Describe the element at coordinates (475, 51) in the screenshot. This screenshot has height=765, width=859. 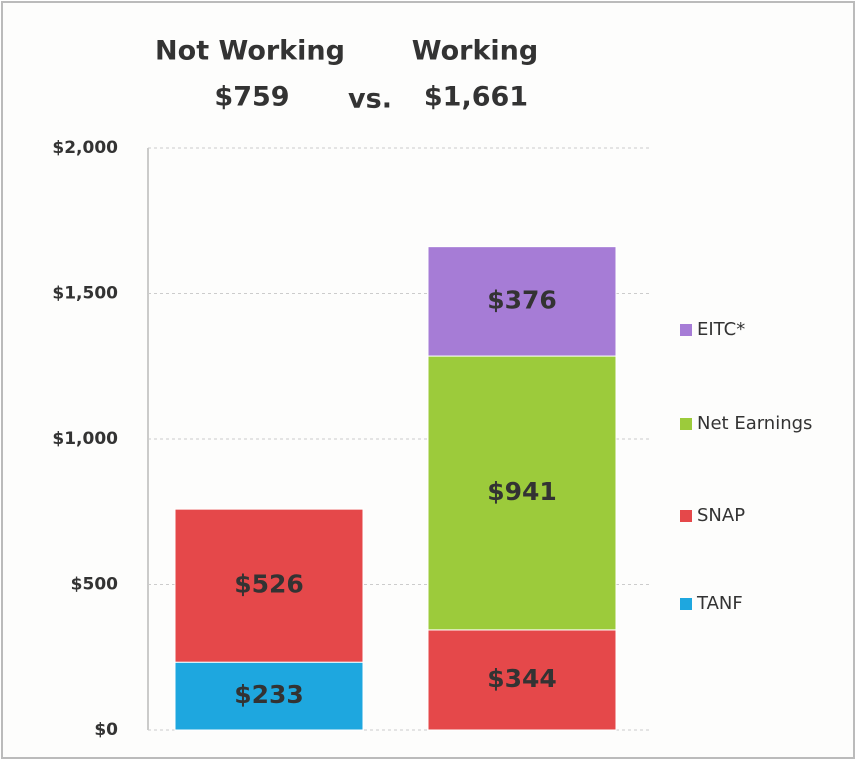
I see `category-heading: Working` at that location.